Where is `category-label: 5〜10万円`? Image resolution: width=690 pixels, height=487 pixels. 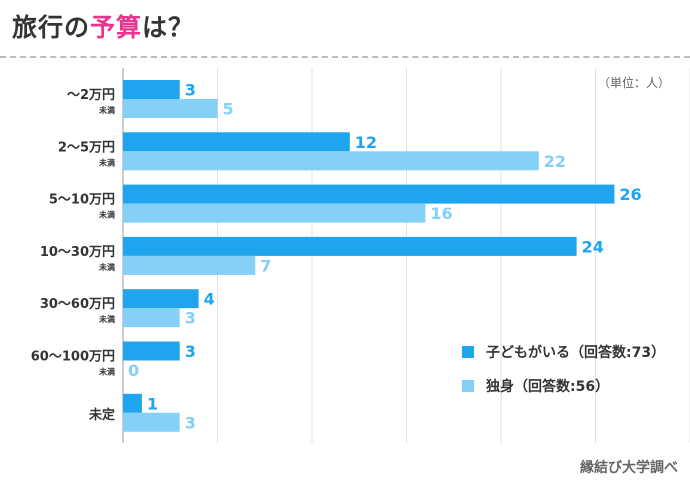 category-label: 5〜10万円 is located at coordinates (82, 200).